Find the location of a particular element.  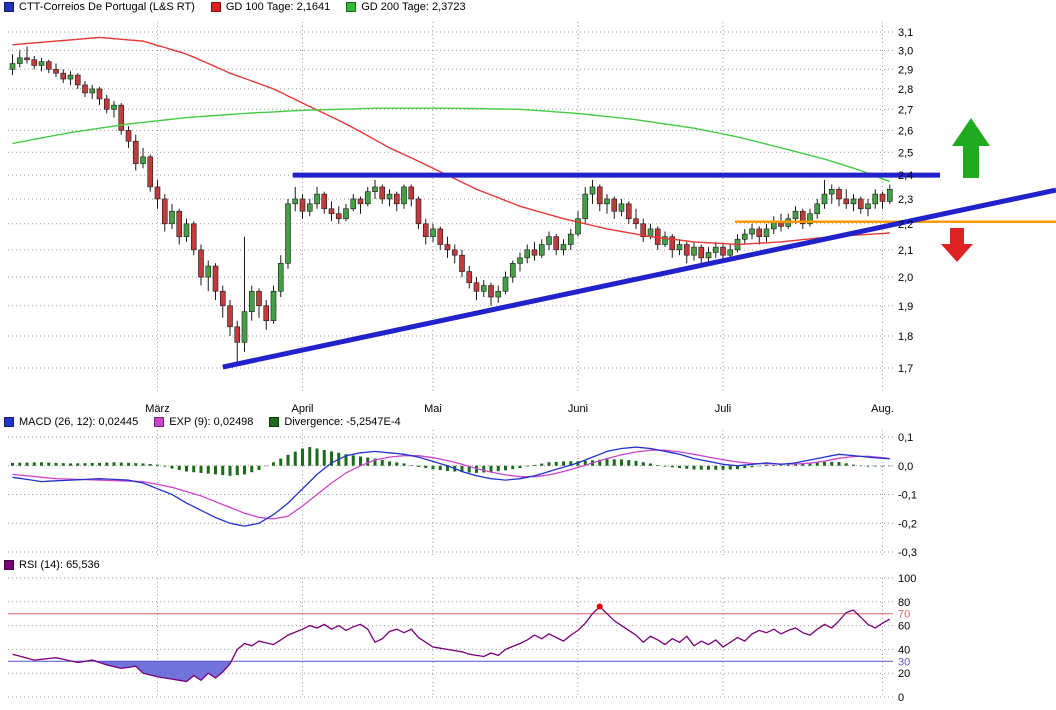

macd-tick-label: 0,0 is located at coordinates (905, 467).